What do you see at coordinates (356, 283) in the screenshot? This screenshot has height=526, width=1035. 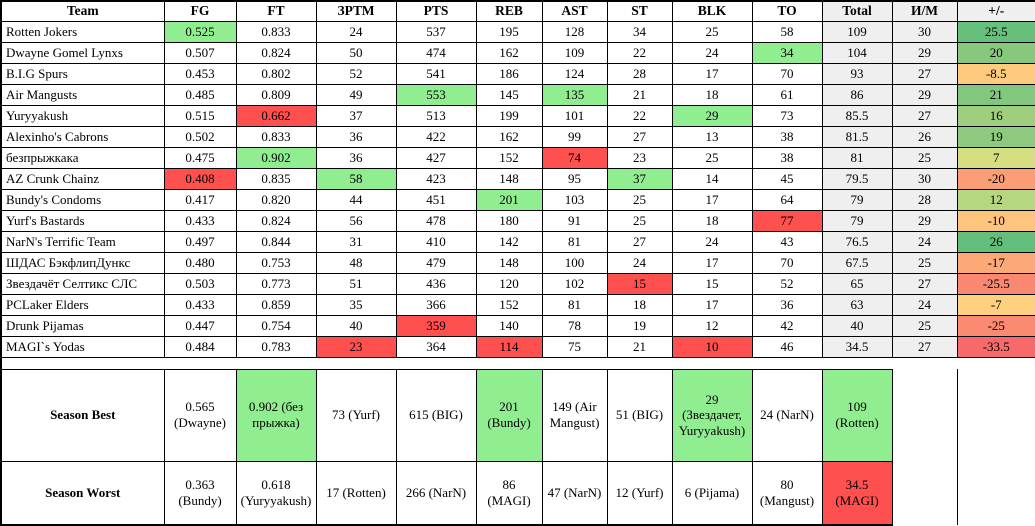 I see `3ptm-cell: 51` at bounding box center [356, 283].